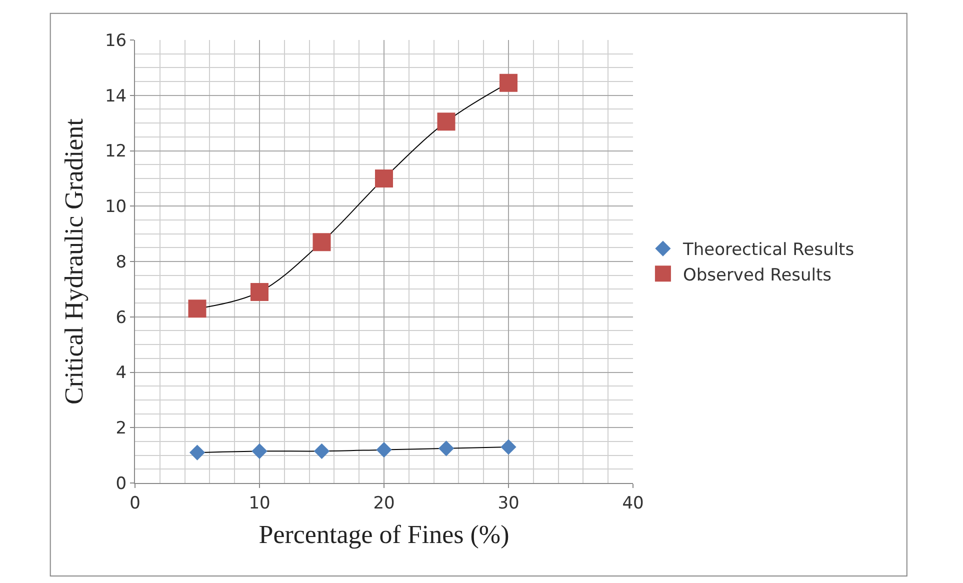 The width and height of the screenshot is (963, 583). What do you see at coordinates (757, 275) in the screenshot?
I see `legend-label: Observed Results` at bounding box center [757, 275].